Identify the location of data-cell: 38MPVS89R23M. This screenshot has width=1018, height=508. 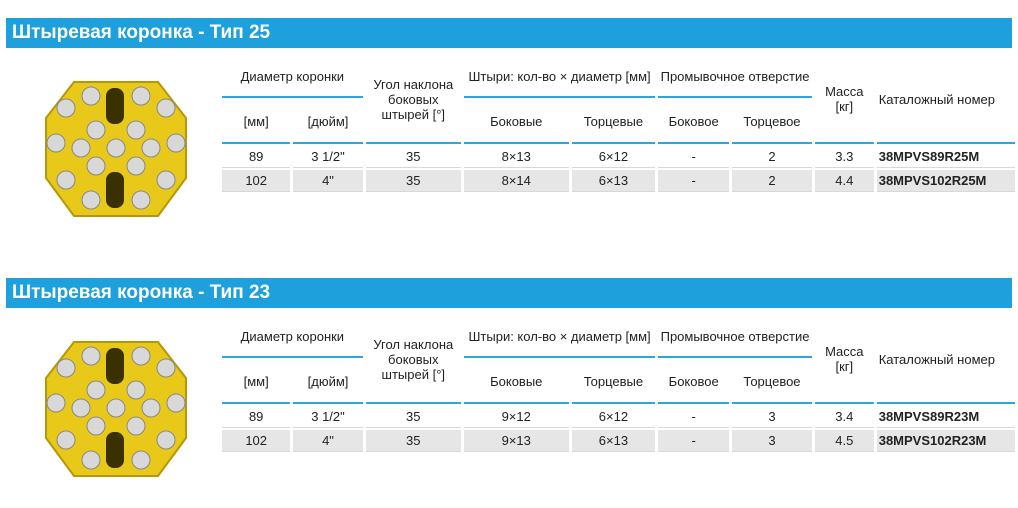
(945, 417).